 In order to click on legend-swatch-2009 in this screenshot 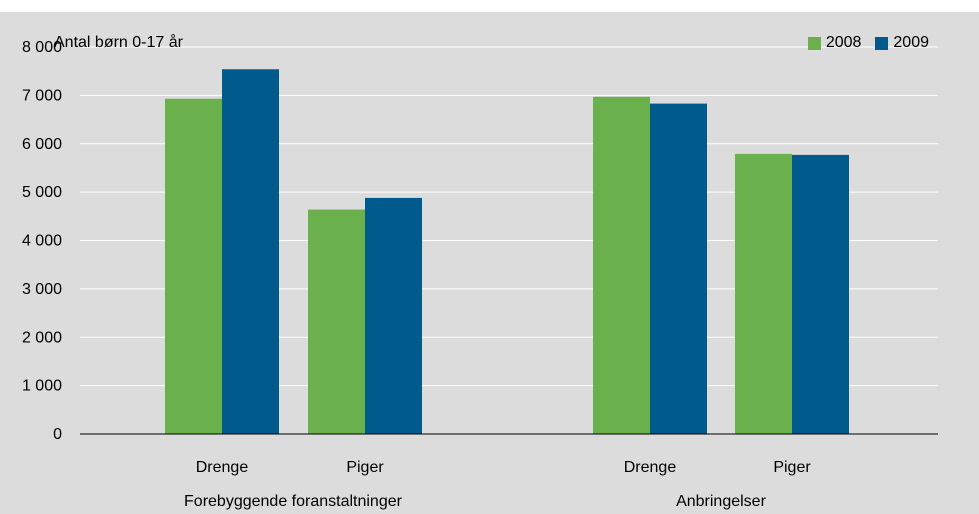, I will do `click(882, 43)`.